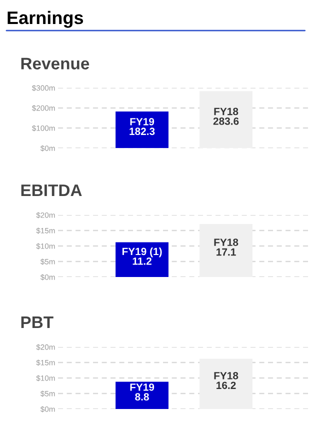  Describe the element at coordinates (226, 121) in the screenshot. I see `data-label: 283.6` at that location.